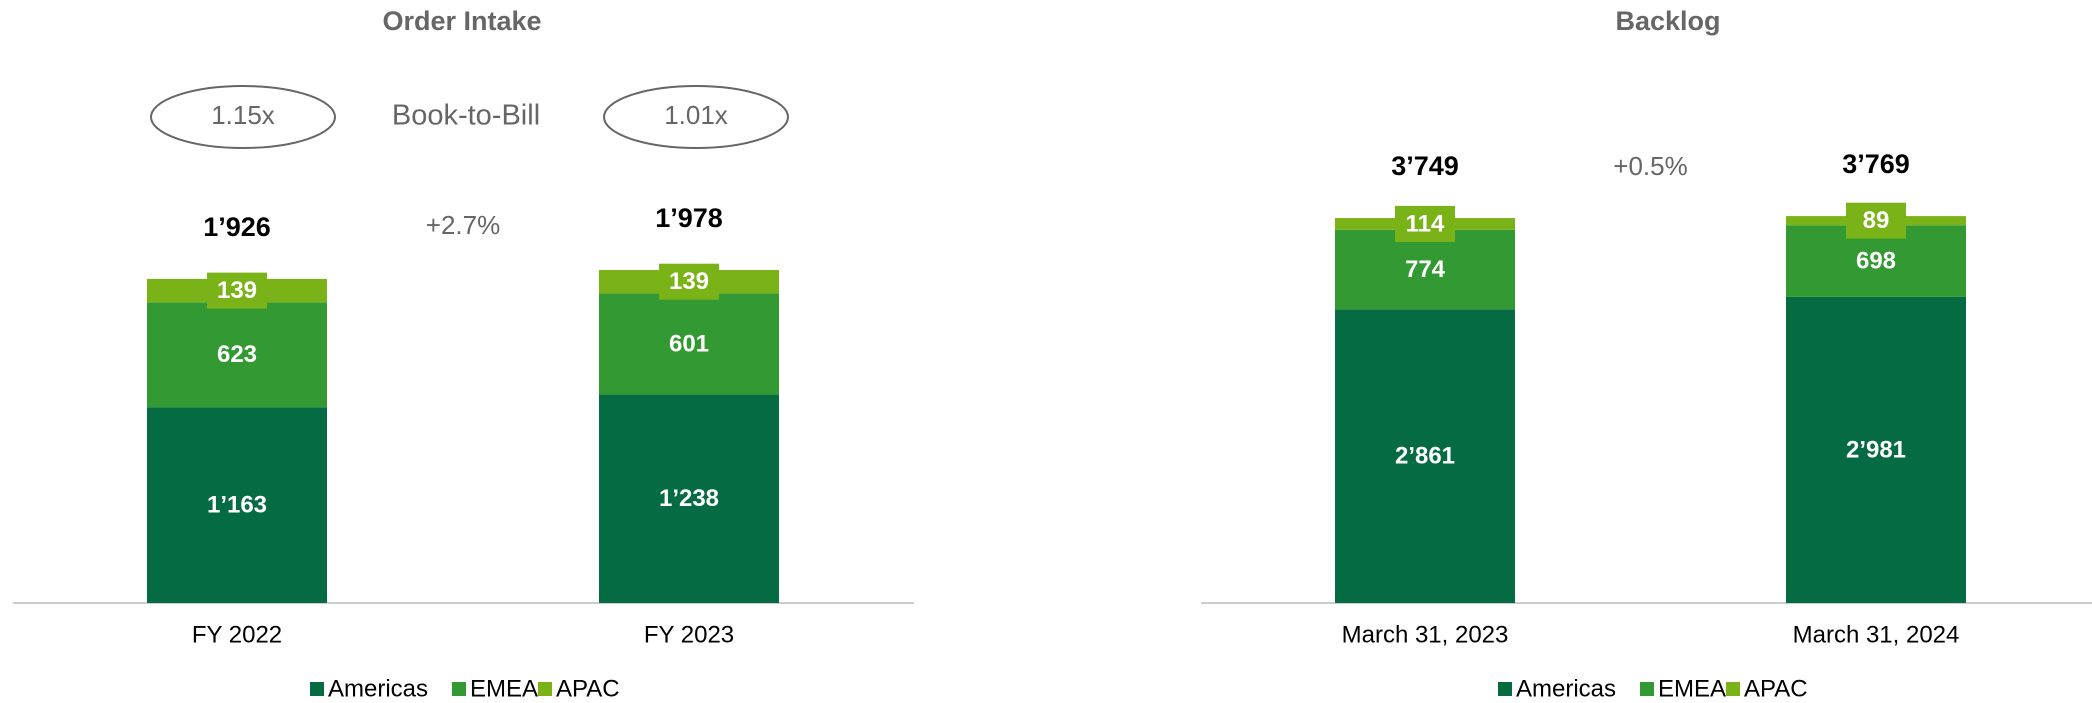  What do you see at coordinates (1876, 634) in the screenshot?
I see `x-tick-label: March 31, 2024` at bounding box center [1876, 634].